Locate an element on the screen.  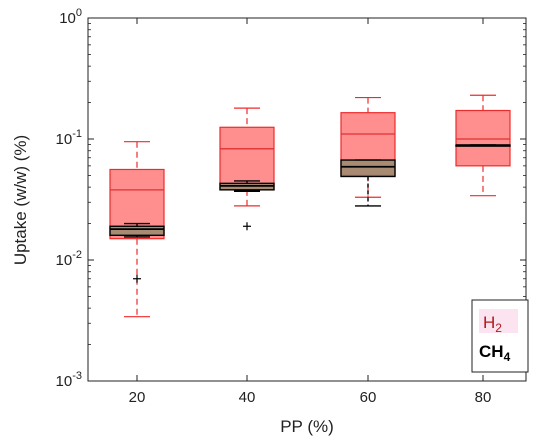
x-tick-label-60: 60 is located at coordinates (368, 397).